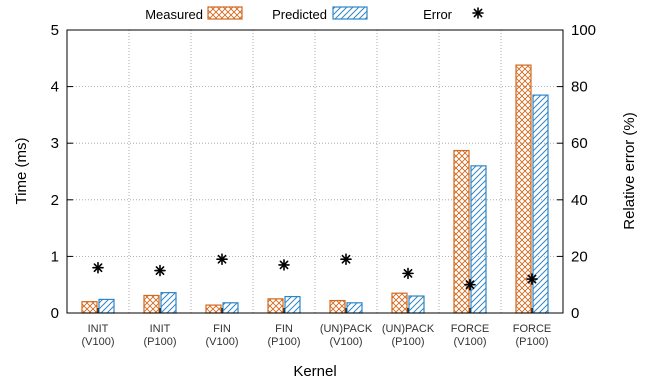  What do you see at coordinates (576, 172) in the screenshot?
I see `y2-axis-ticks: 0 20 40 60 80 100` at bounding box center [576, 172].